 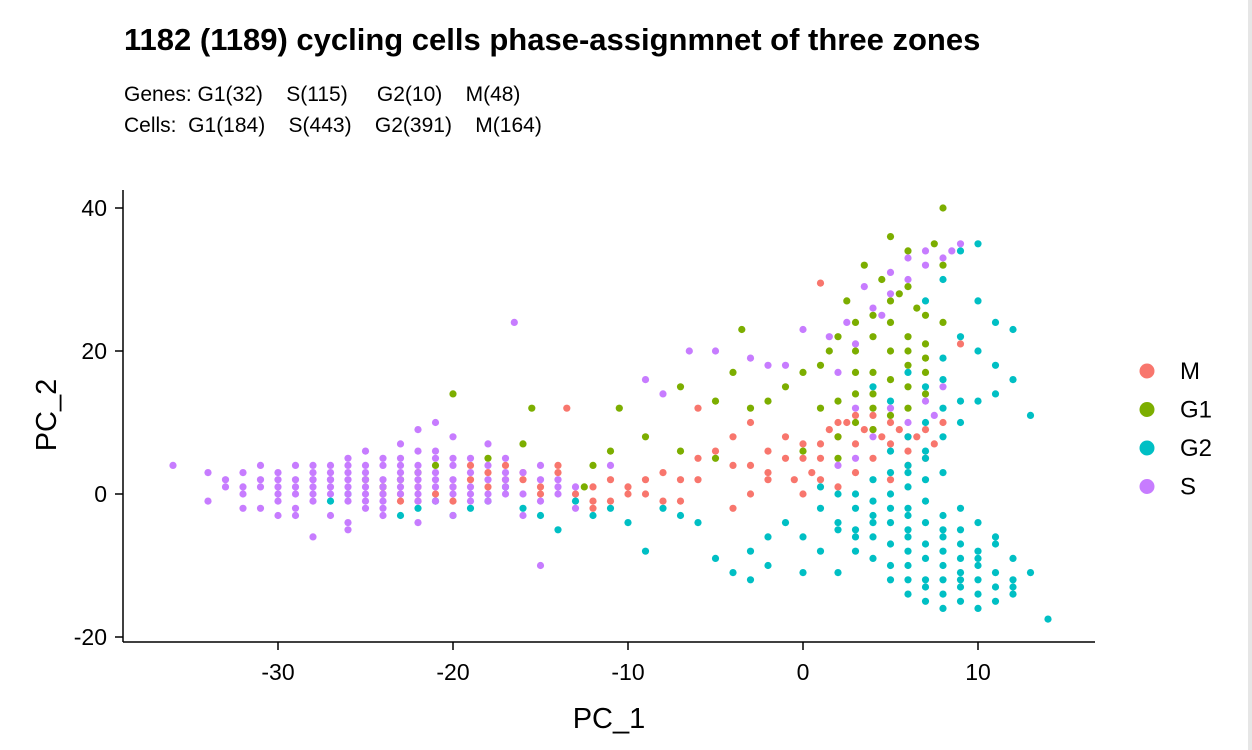 What do you see at coordinates (626, 663) in the screenshot?
I see `x-ticks: -30 -20 -10 0 10` at bounding box center [626, 663].